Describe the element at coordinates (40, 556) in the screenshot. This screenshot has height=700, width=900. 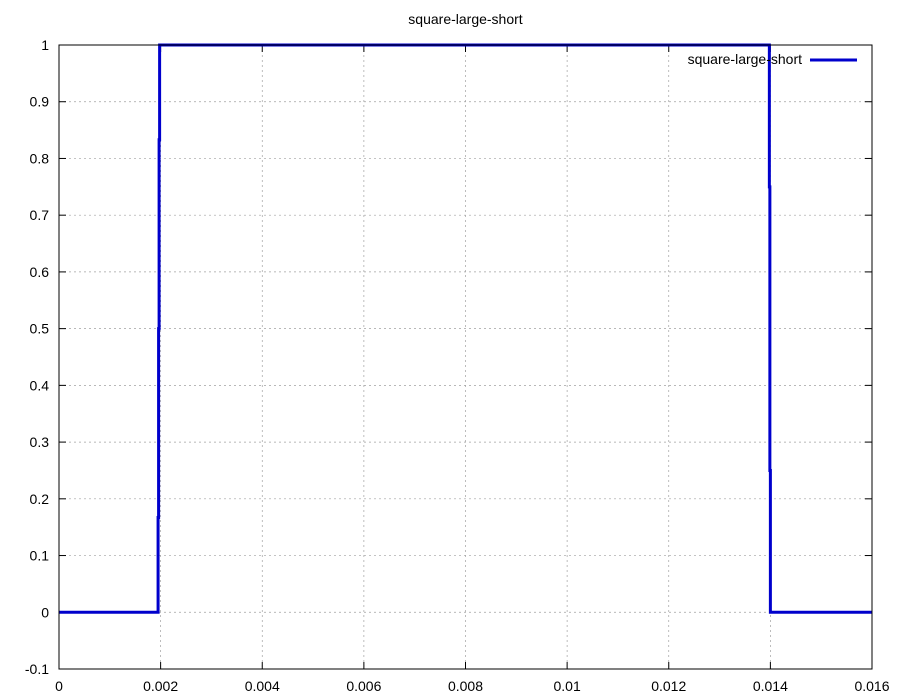
I see `y-tick-label: 0.1` at that location.